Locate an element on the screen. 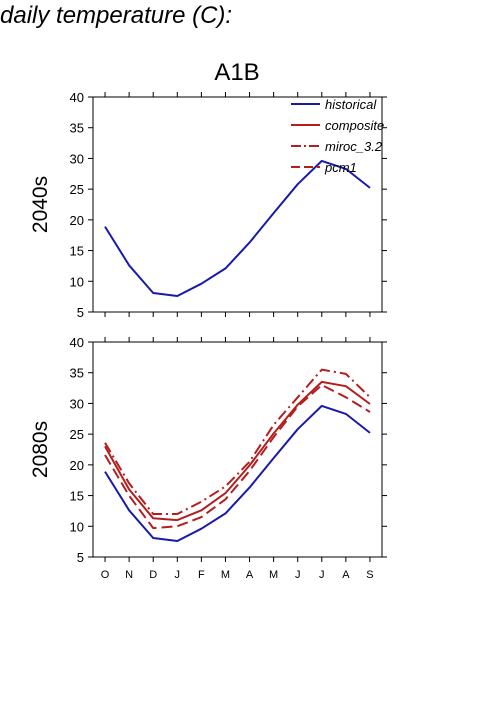 This screenshot has height=709, width=501. x-tick-label: S is located at coordinates (369, 575).